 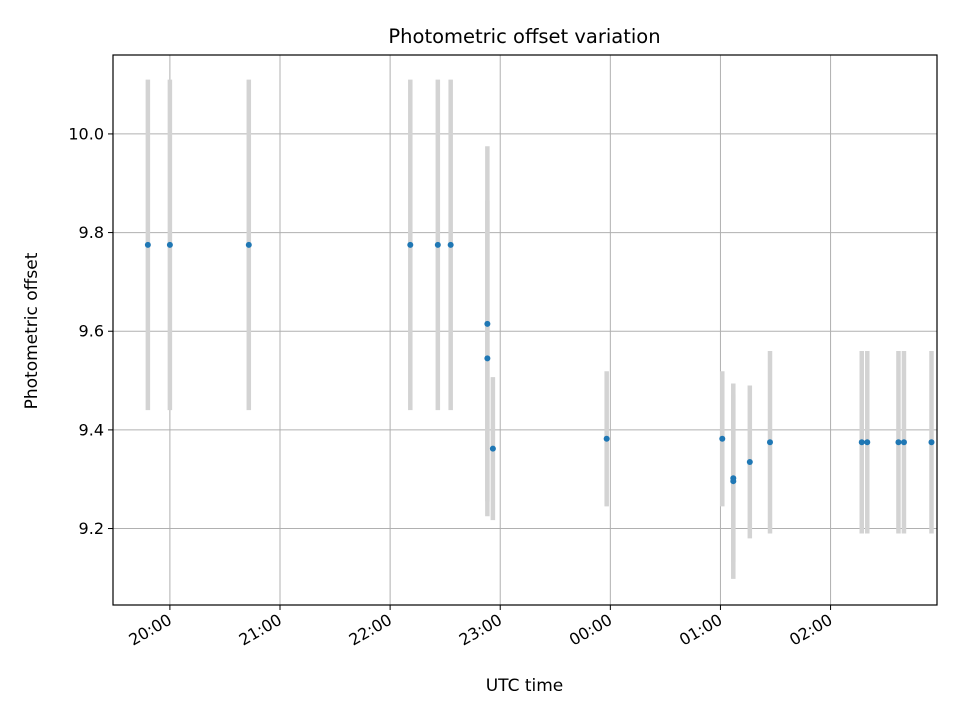 I want to click on y-tick-label: 9.6, so click(x=91, y=331).